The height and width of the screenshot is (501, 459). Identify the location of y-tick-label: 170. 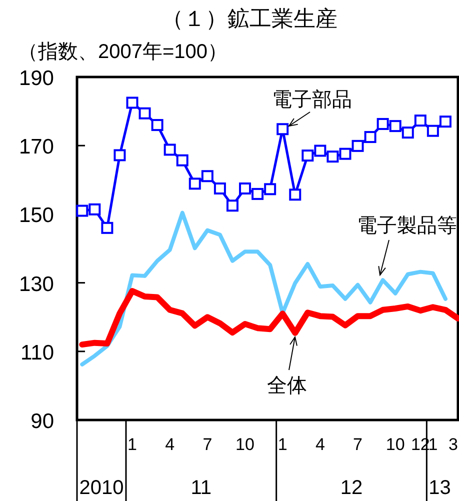
(36, 147).